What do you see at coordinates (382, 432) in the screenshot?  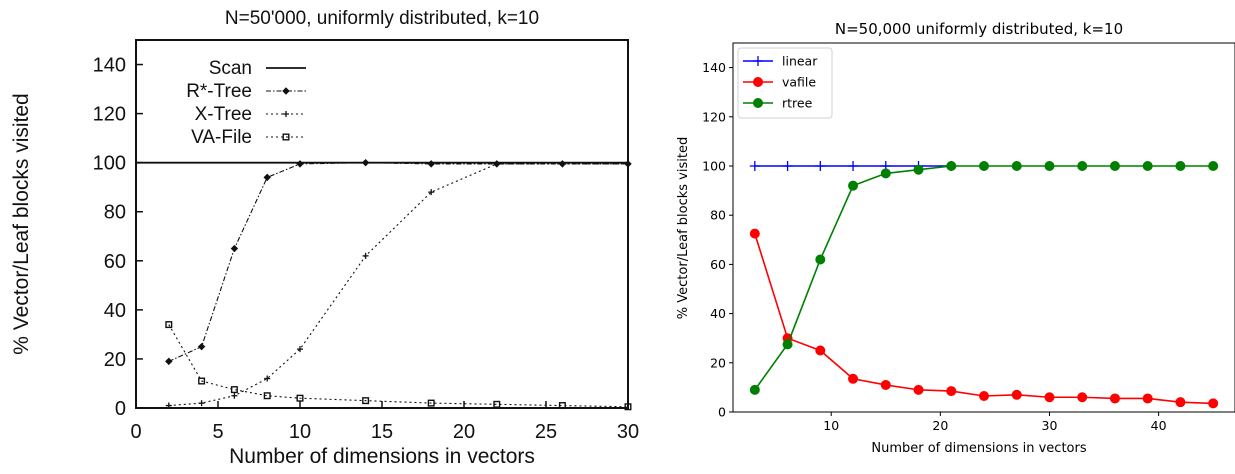 I see `left-x-tick-label: 15` at bounding box center [382, 432].